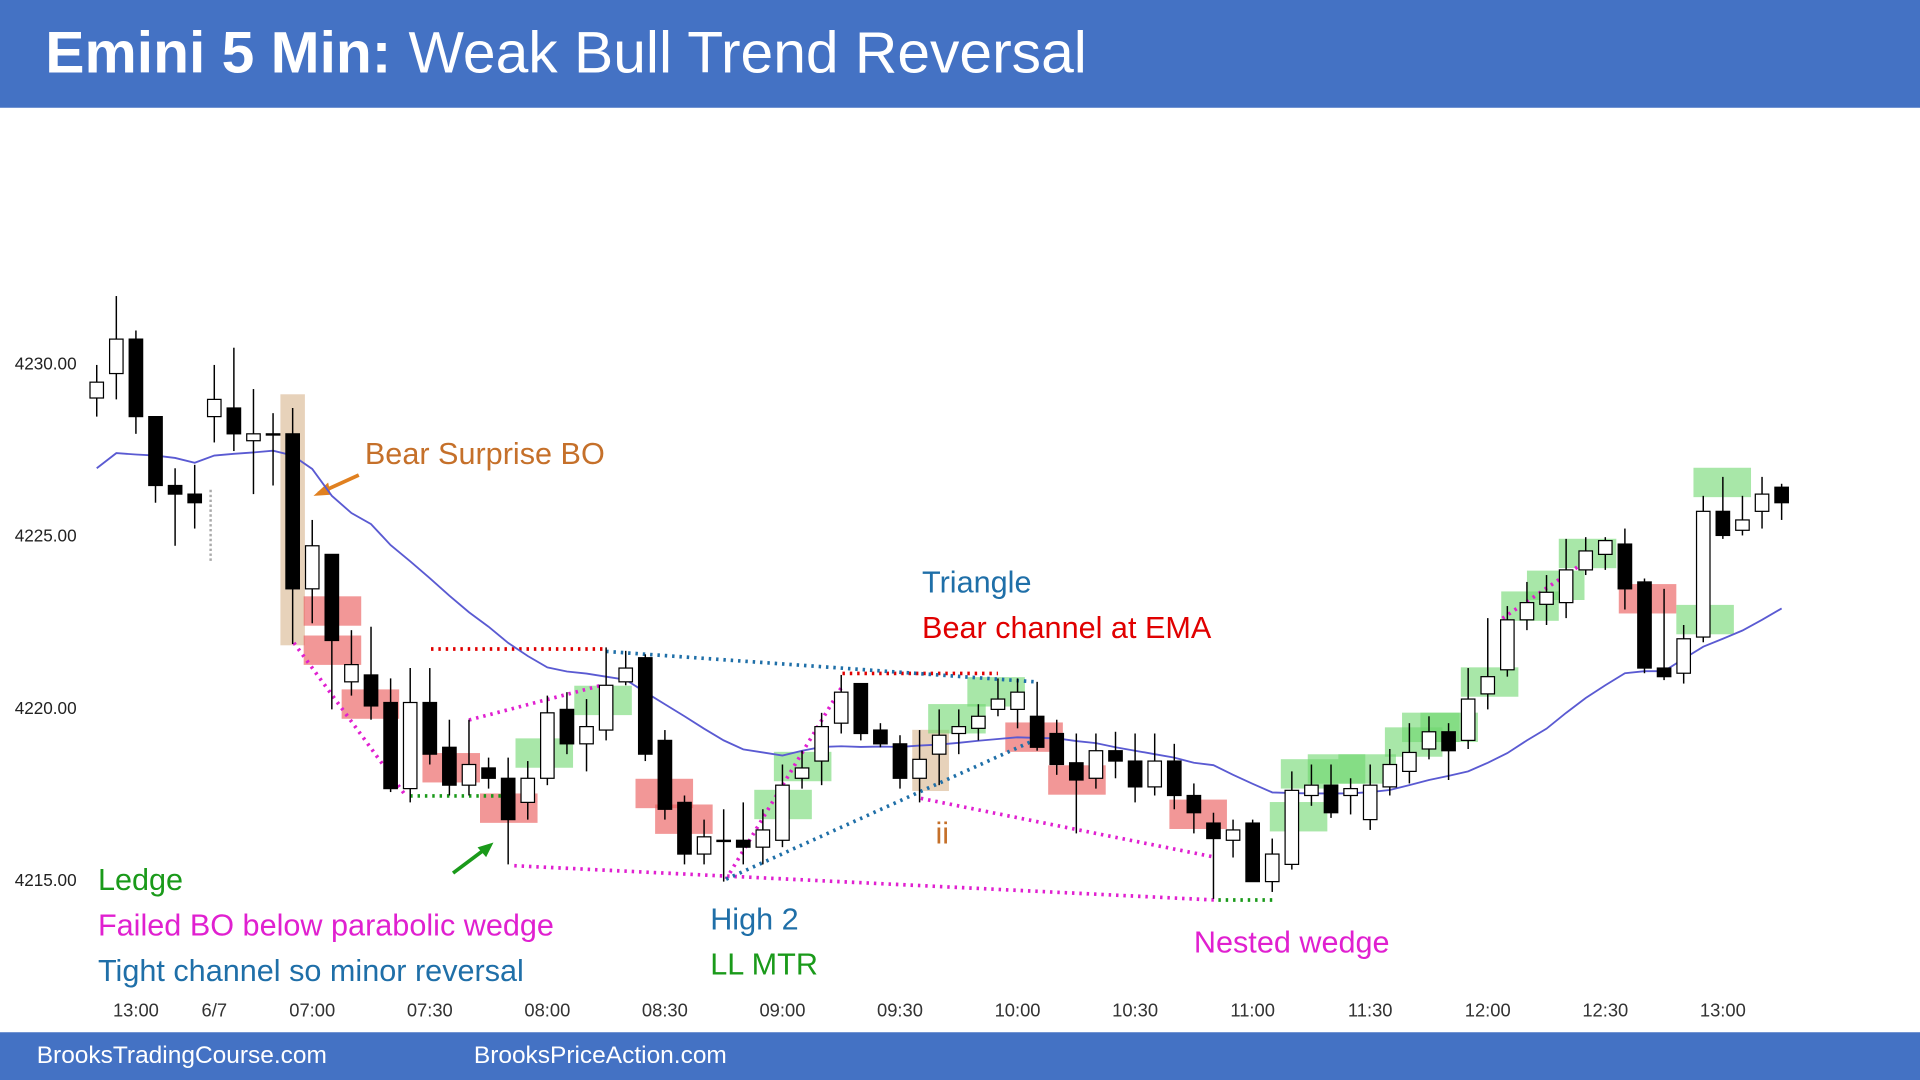 The image size is (1920, 1080). What do you see at coordinates (600, 1055) in the screenshot?
I see `footer-link: BrooksPriceAction.com` at bounding box center [600, 1055].